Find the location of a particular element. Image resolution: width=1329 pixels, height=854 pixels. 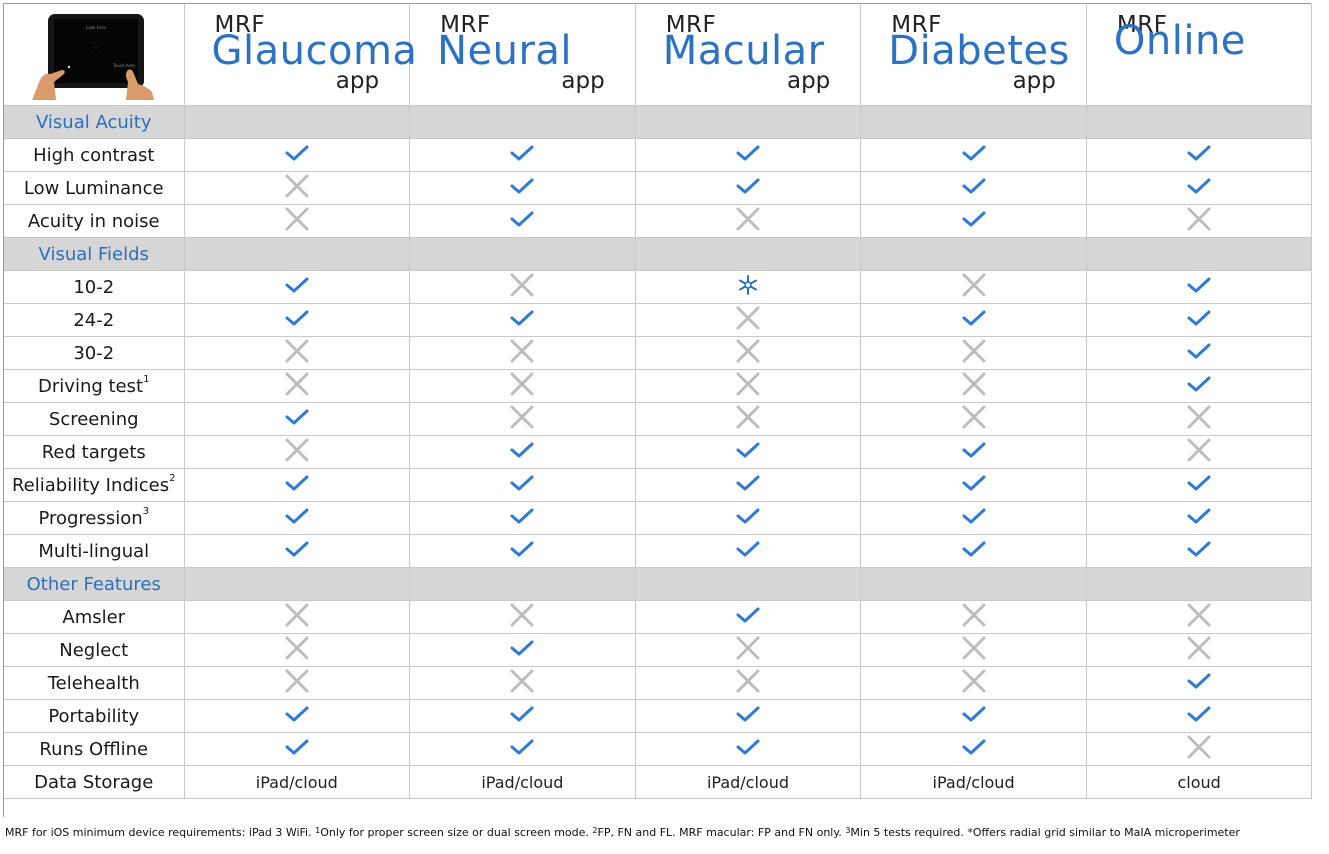

footnote-sup: 3 is located at coordinates (848, 830).